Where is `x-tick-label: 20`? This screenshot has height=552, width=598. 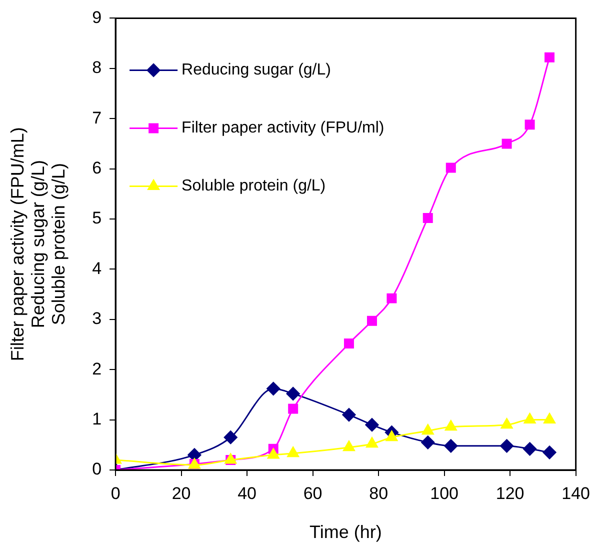
x-tick-label: 20 is located at coordinates (181, 493).